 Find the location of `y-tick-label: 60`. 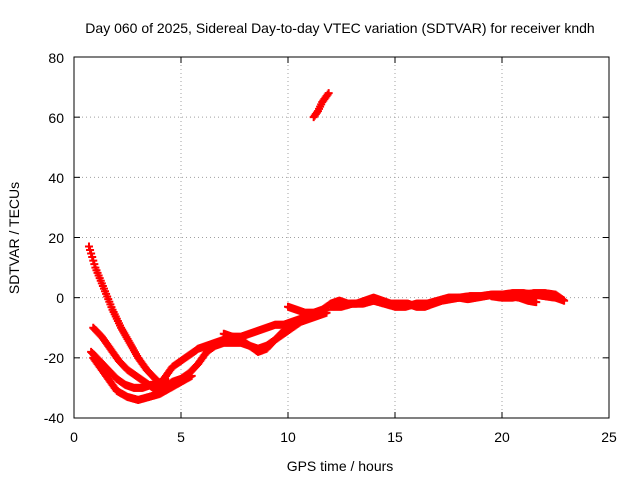

y-tick-label: 60 is located at coordinates (56, 118).